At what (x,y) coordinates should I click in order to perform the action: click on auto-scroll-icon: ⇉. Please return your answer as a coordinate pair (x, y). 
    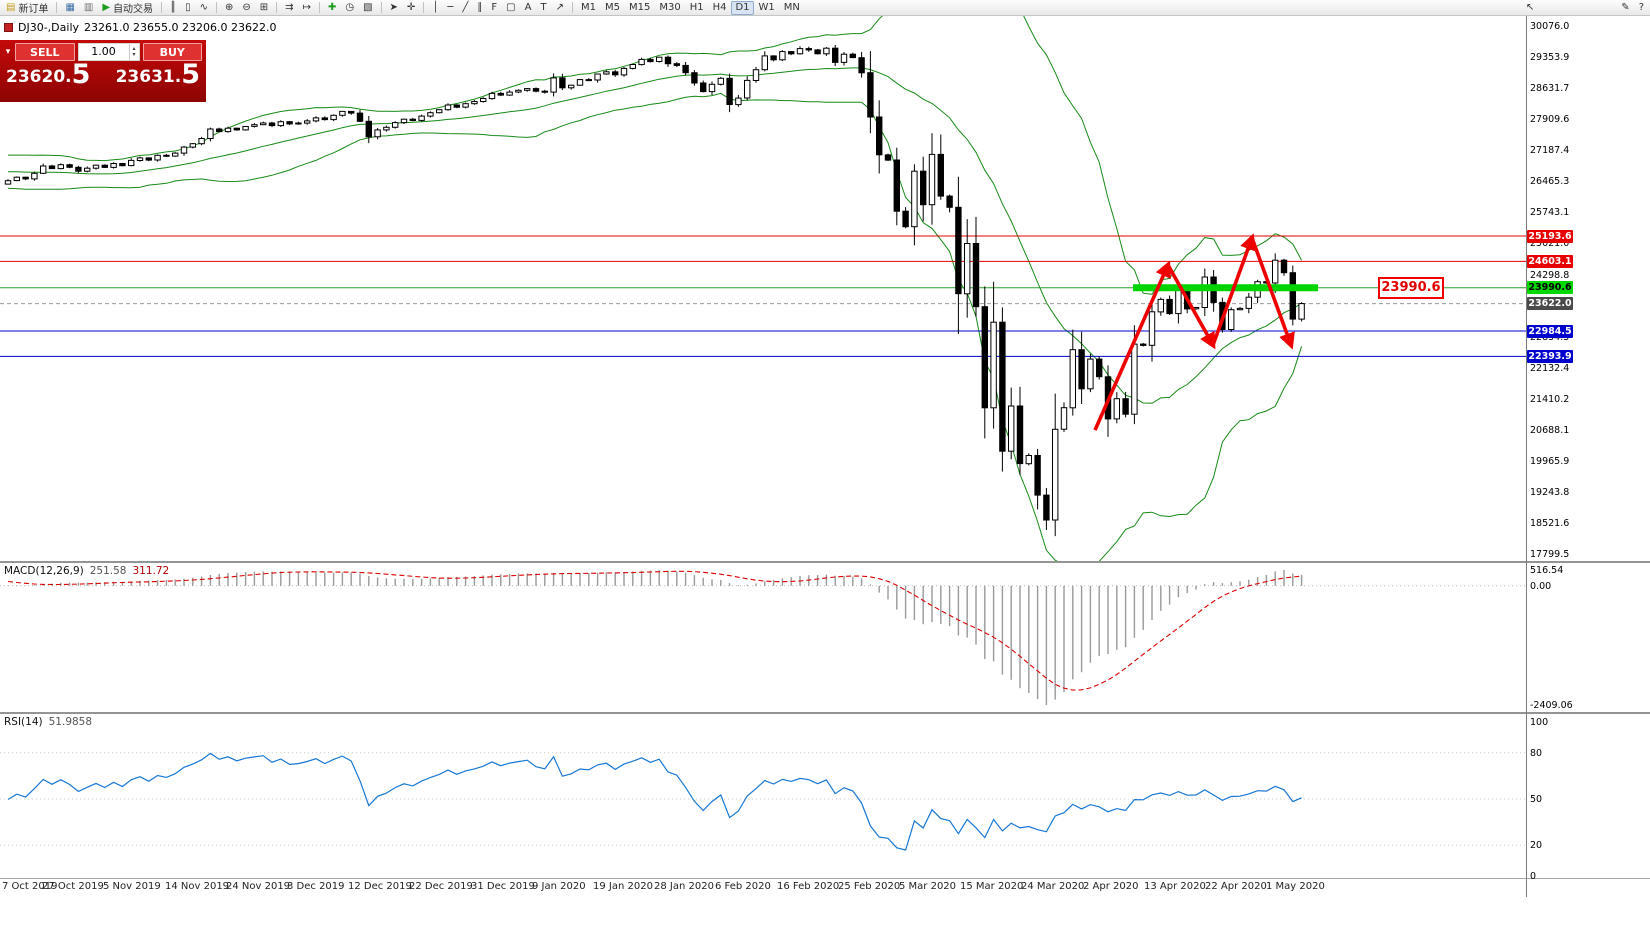
    Looking at the image, I should click on (289, 7).